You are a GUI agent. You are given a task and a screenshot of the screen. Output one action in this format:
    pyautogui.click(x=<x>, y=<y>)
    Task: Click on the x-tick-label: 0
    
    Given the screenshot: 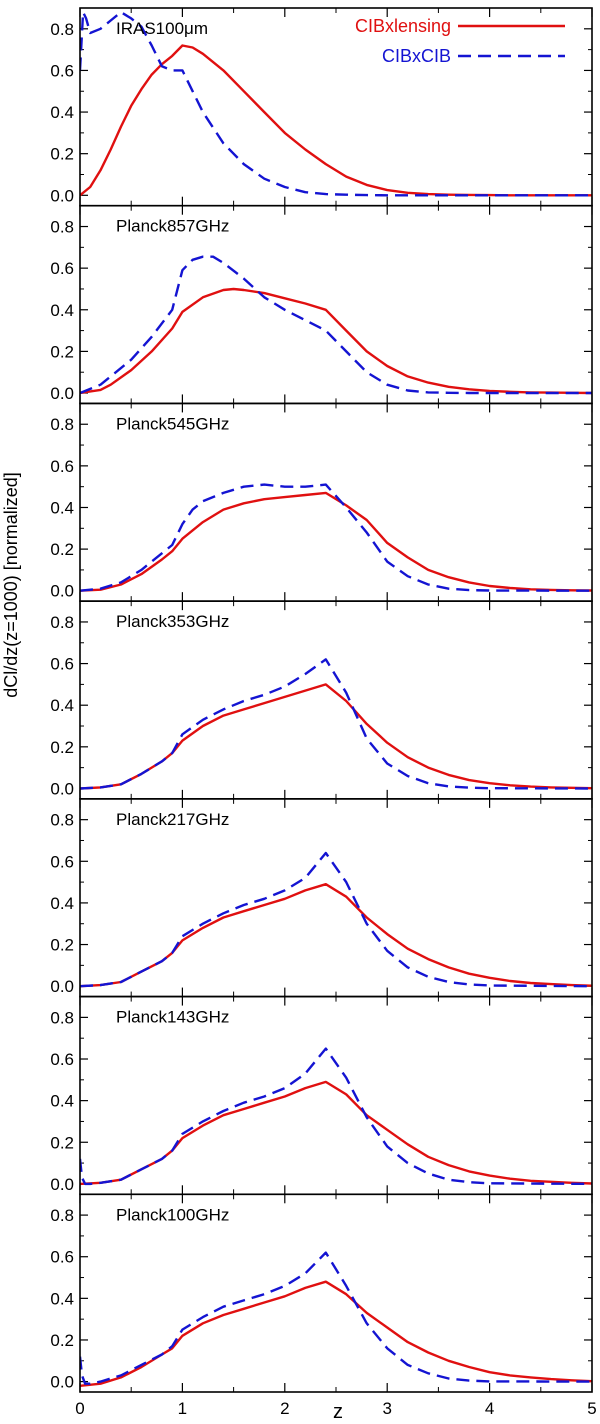 What is the action you would take?
    pyautogui.click(x=79, y=1408)
    